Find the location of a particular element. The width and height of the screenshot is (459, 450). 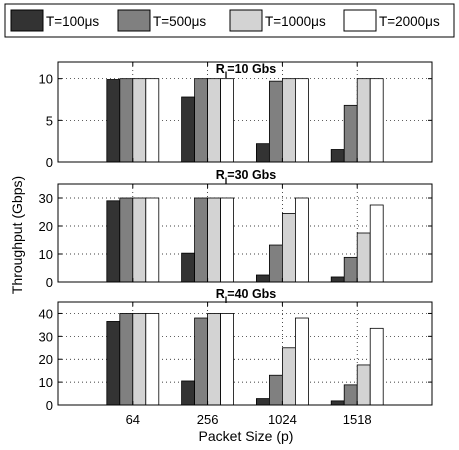

panel-title: RI=30 Gbs is located at coordinates (246, 177).